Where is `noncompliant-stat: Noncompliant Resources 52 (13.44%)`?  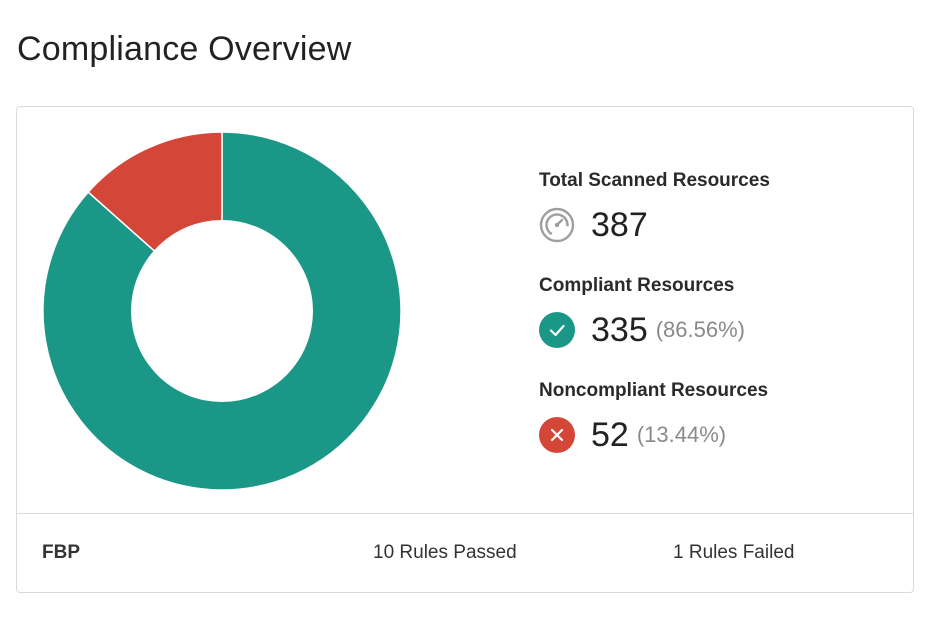
noncompliant-stat: Noncompliant Resources 52 (13.44%) is located at coordinates (709, 431).